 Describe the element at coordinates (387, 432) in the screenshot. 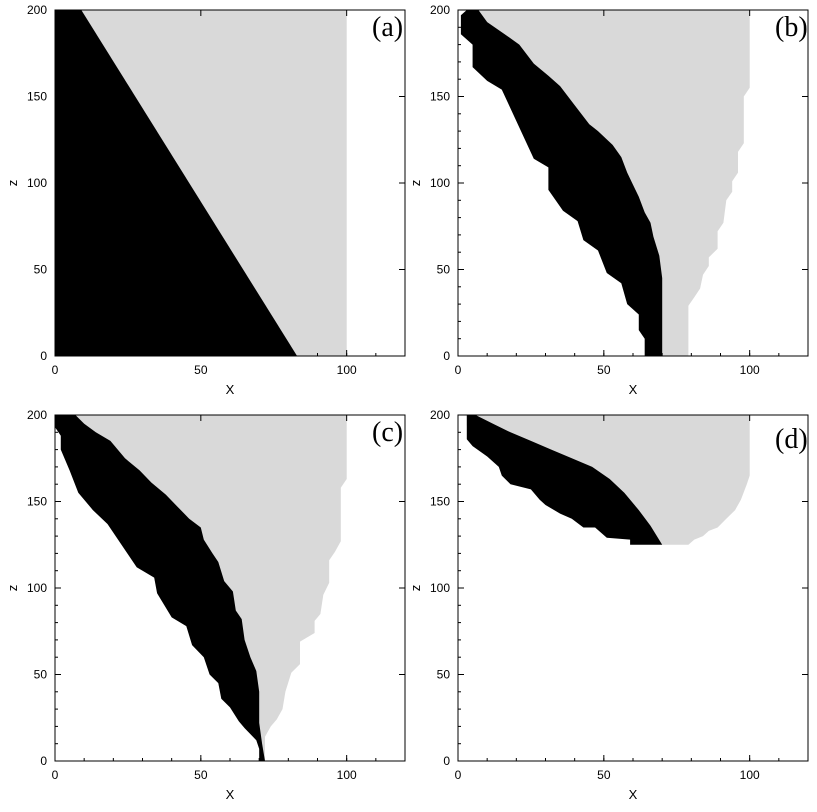

I see `panel-tag: (c)` at that location.